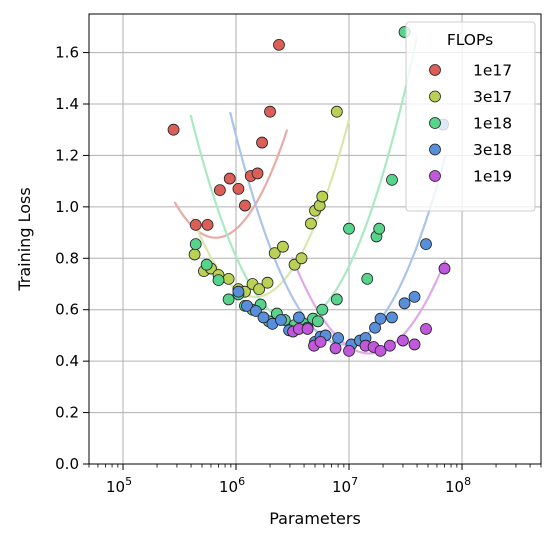 This screenshot has width=556, height=543. What do you see at coordinates (492, 124) in the screenshot?
I see `legend-label-1e18: 1e18` at bounding box center [492, 124].